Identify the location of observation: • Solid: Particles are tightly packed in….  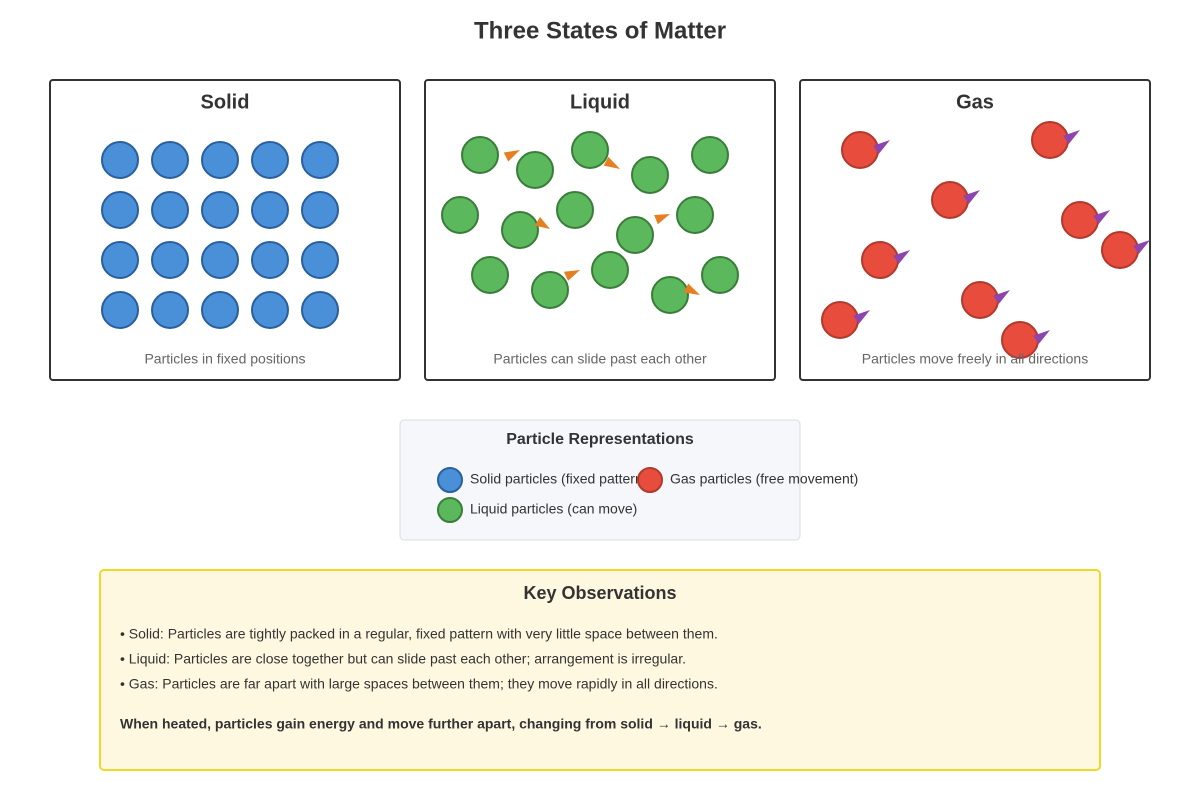
(419, 634).